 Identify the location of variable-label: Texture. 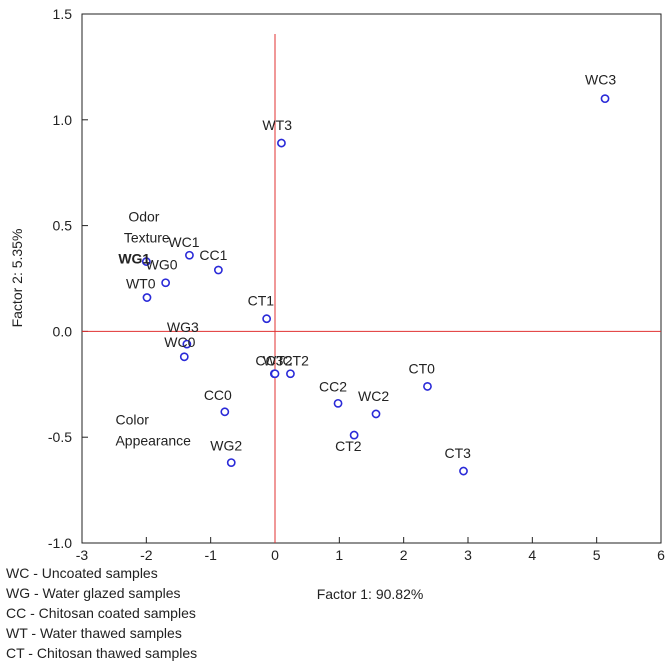
(147, 238).